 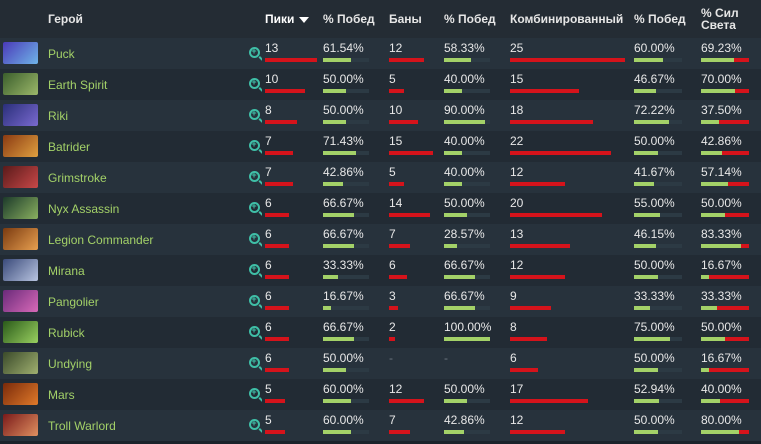 What do you see at coordinates (474, 19) in the screenshot?
I see `bans-winrate-column-header: % Побед` at bounding box center [474, 19].